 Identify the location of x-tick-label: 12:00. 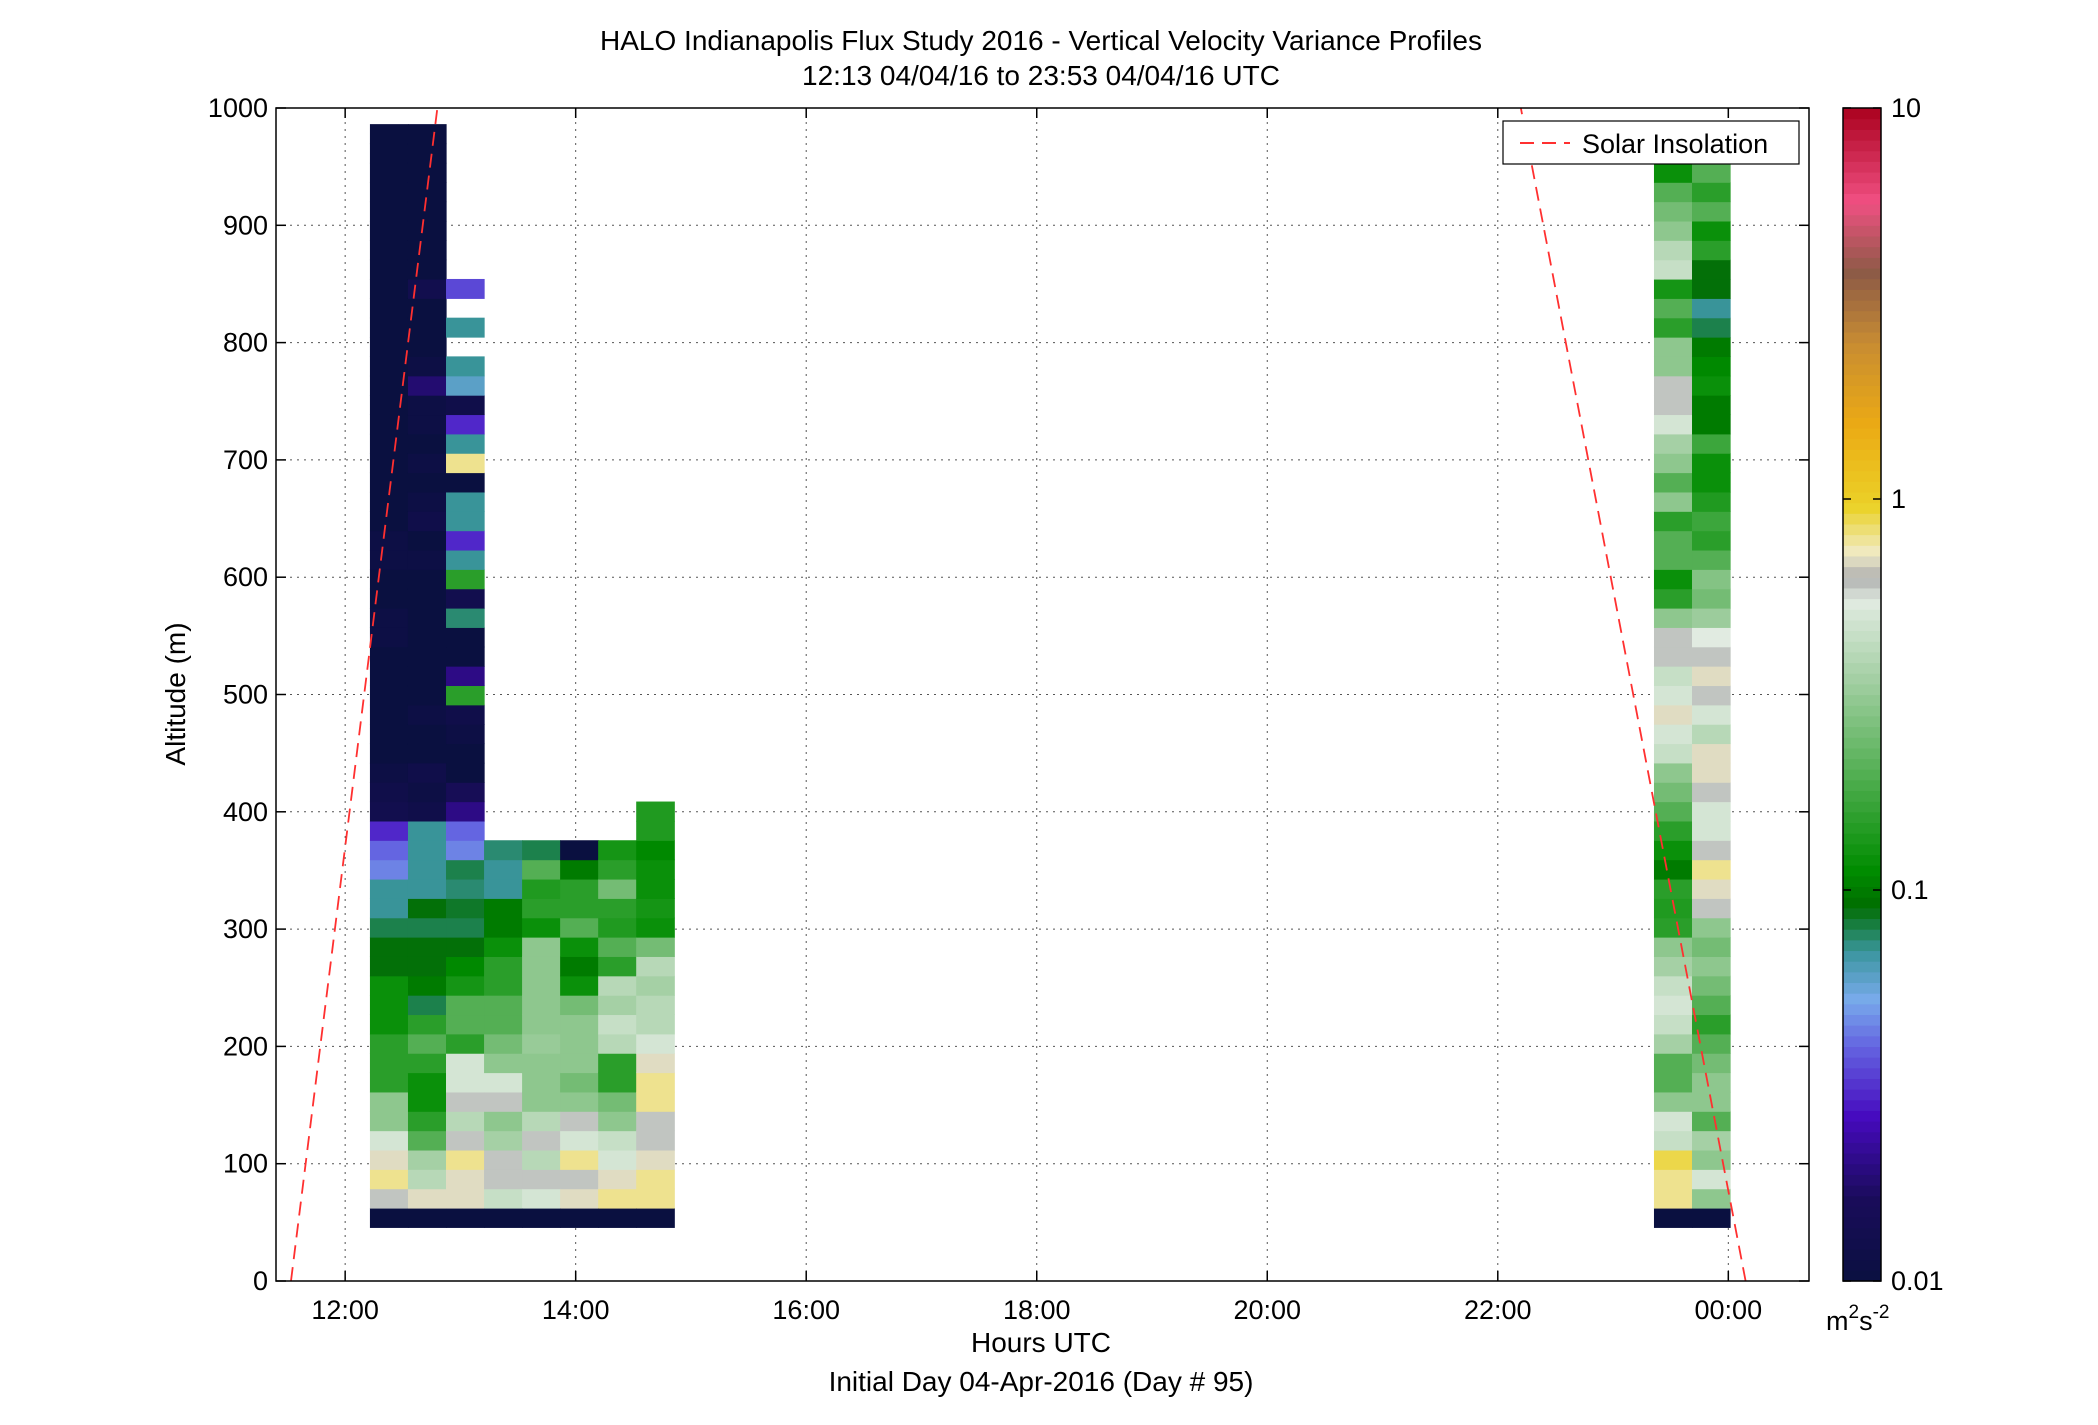
(345, 1310).